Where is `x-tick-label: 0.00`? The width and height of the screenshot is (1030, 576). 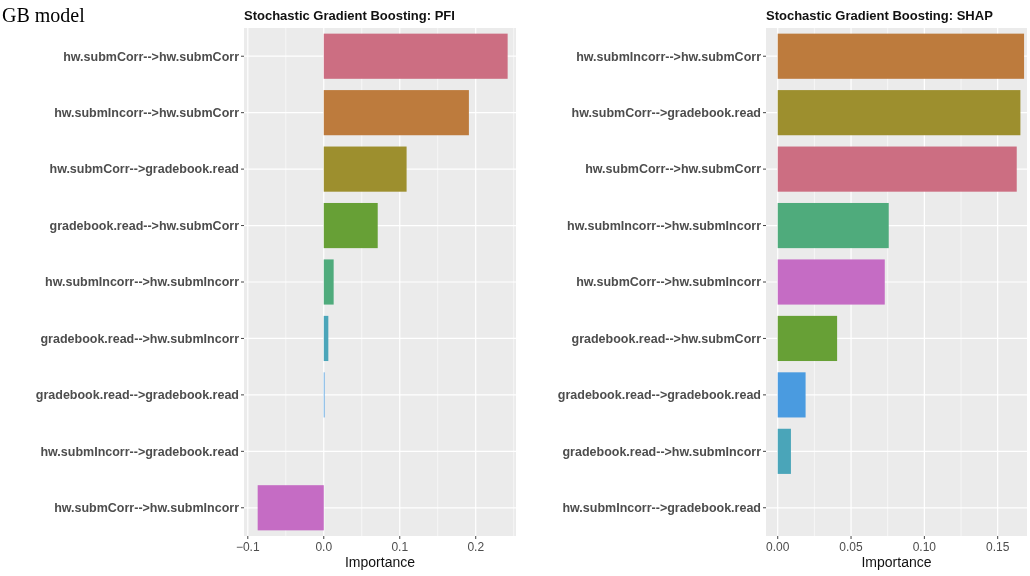
x-tick-label: 0.00 is located at coordinates (778, 547).